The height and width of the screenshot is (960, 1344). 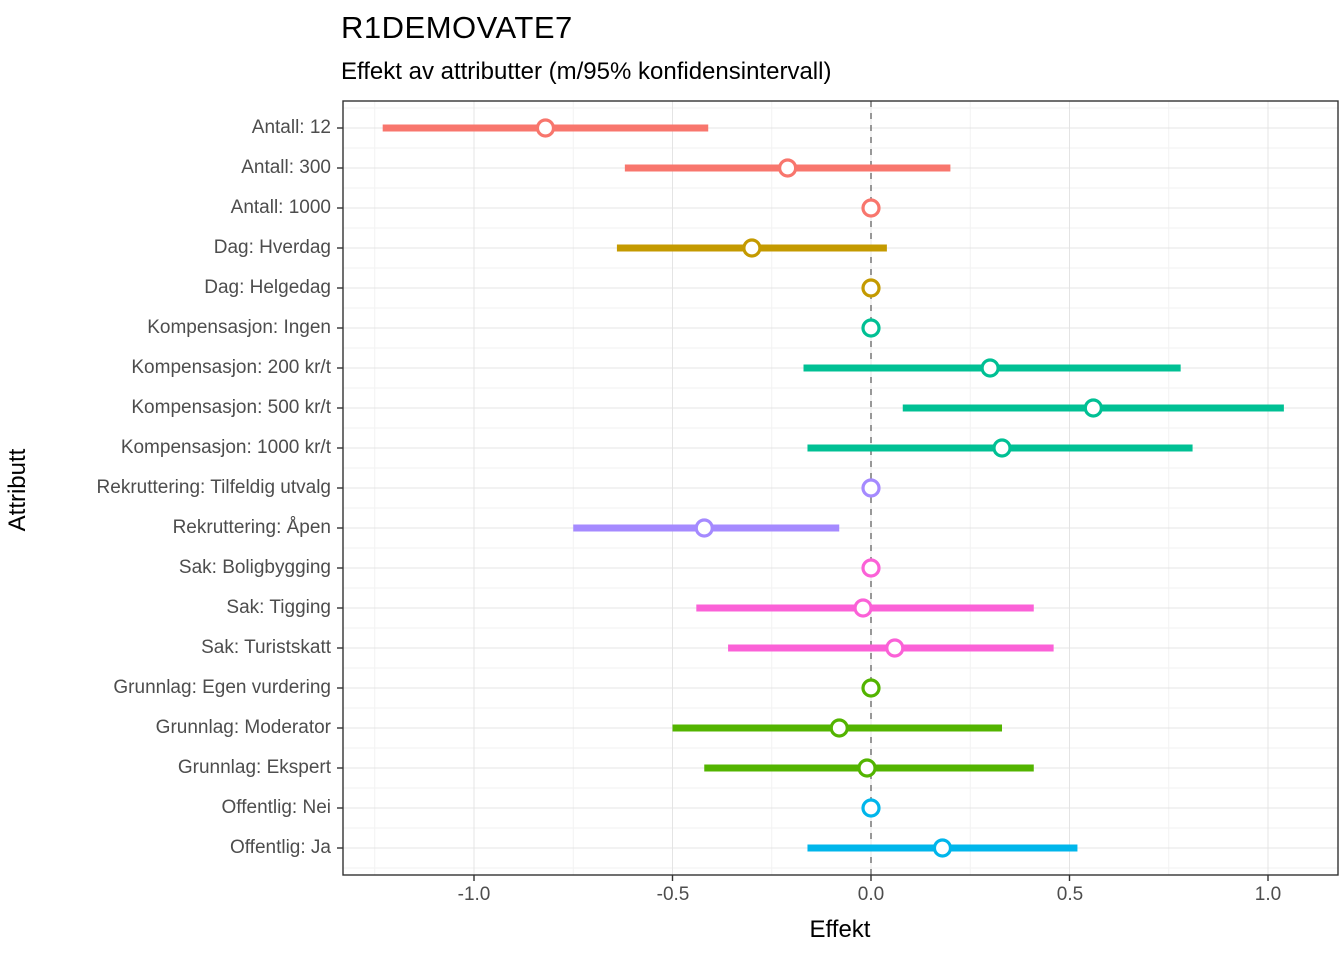 I want to click on y-axis-label: Dag: Helgedag, so click(x=267, y=287).